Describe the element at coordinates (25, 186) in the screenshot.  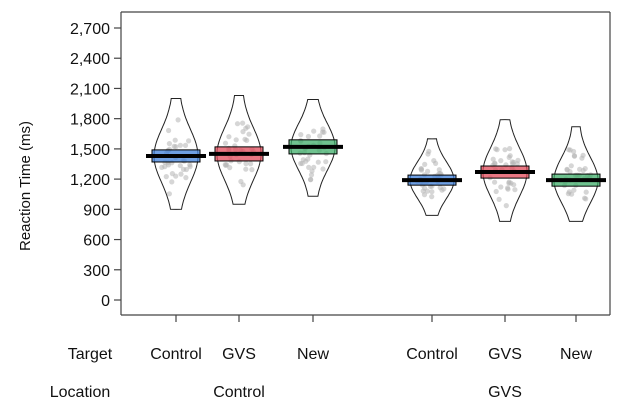
I see `y-axis-label: Reaction Time (ms)` at that location.